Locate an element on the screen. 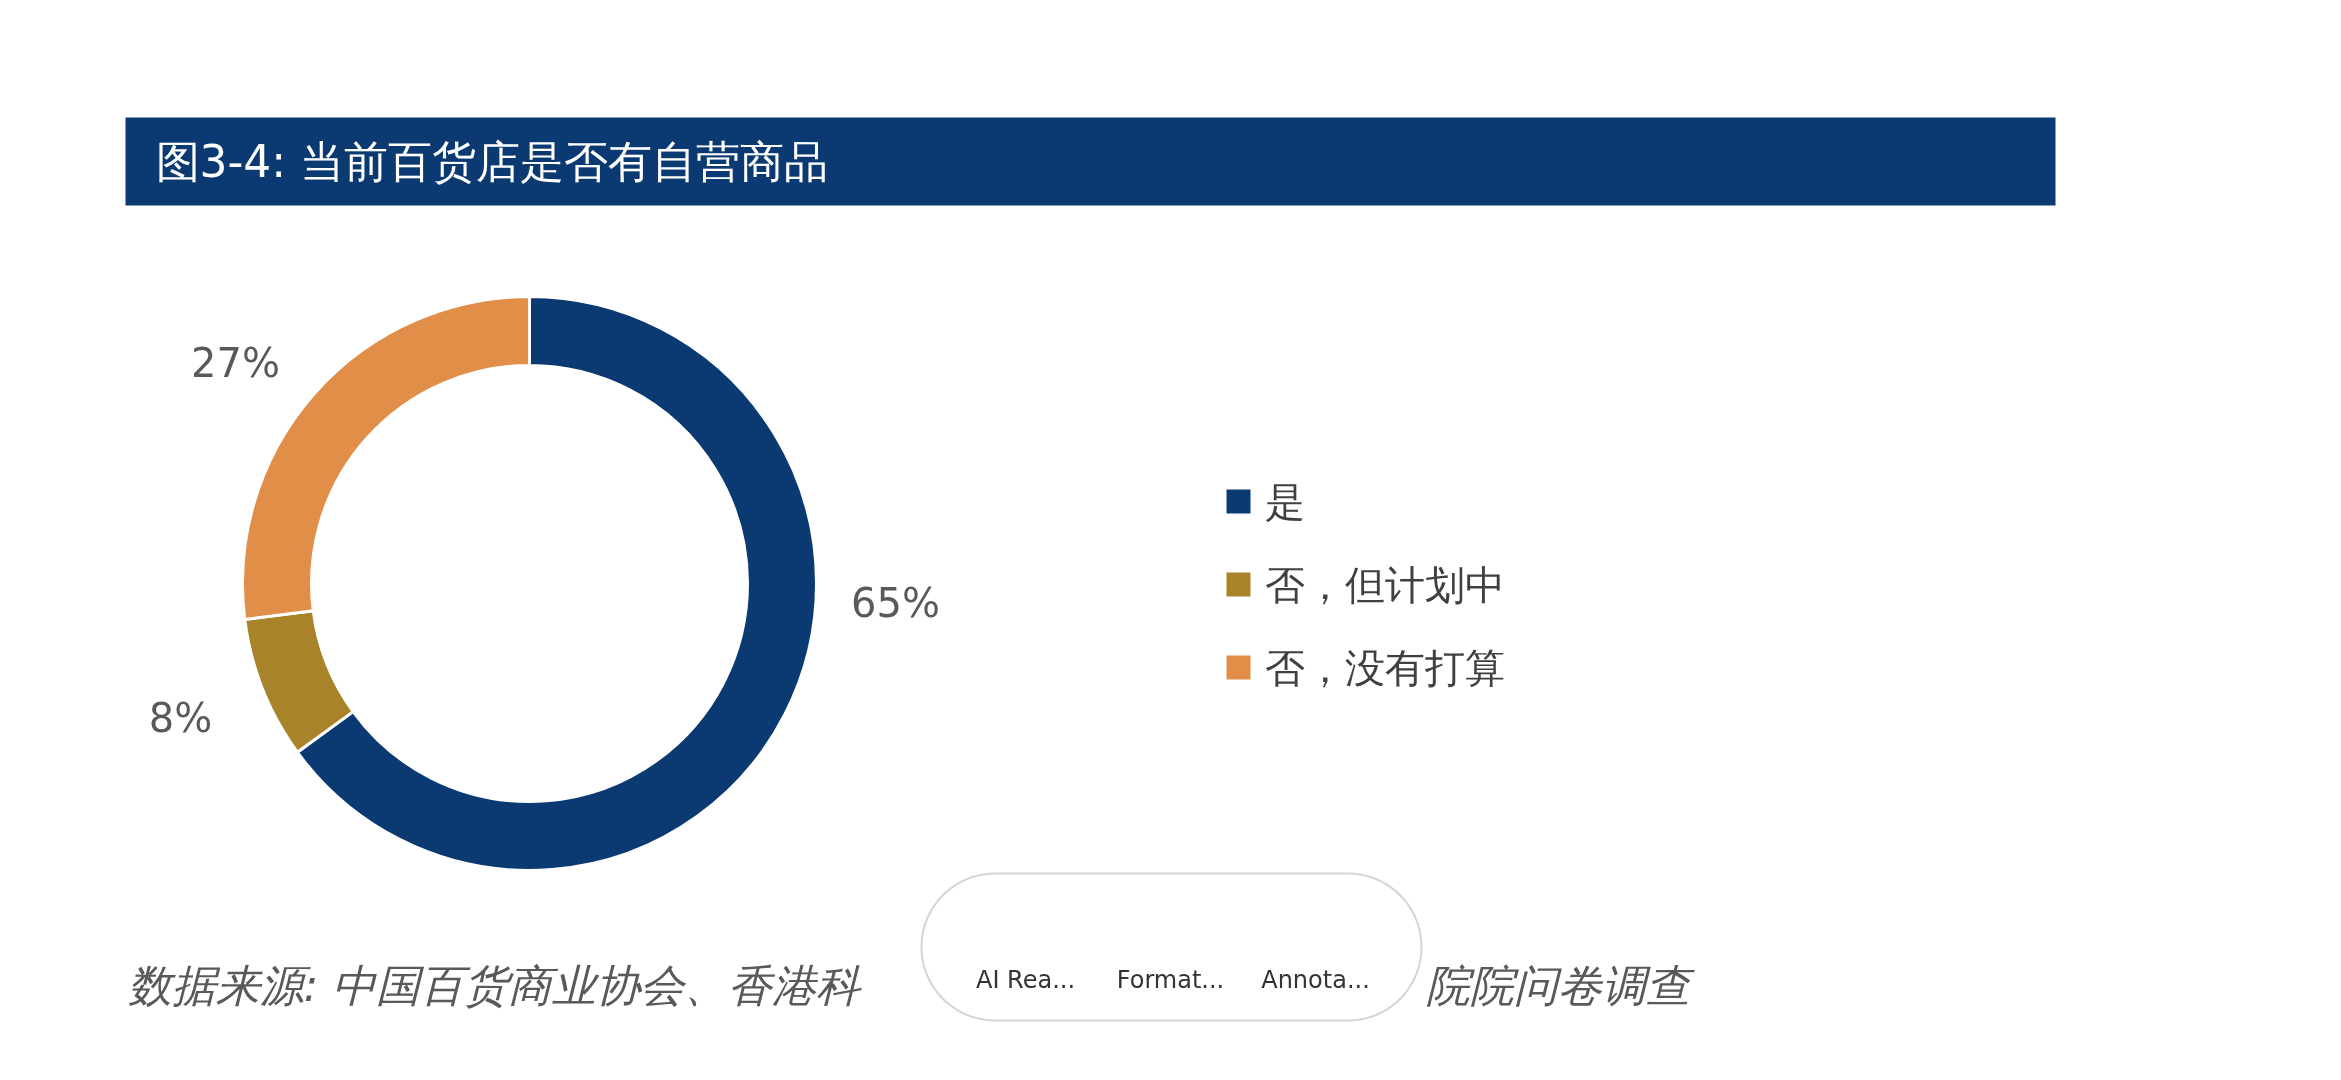 The width and height of the screenshot is (2341, 1080). legend-label: 是 is located at coordinates (1284, 501).